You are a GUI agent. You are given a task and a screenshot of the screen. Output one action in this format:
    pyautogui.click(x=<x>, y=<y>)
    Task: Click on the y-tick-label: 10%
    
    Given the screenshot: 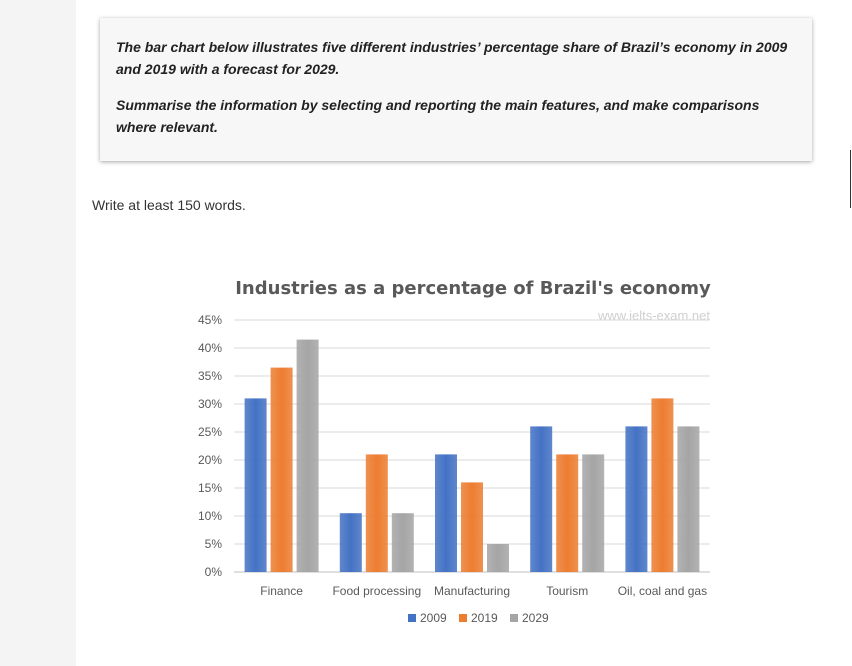 What is the action you would take?
    pyautogui.click(x=210, y=516)
    